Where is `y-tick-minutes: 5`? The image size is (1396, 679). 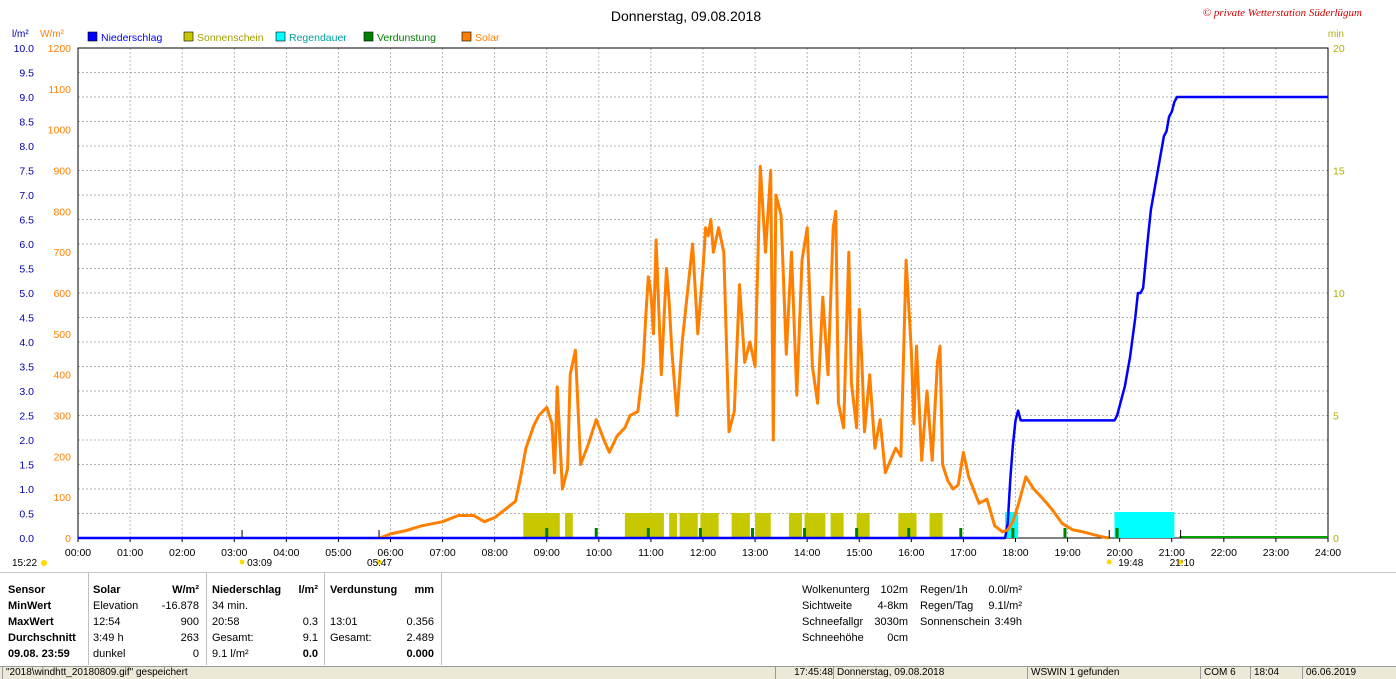
y-tick-minutes: 5 is located at coordinates (1336, 417).